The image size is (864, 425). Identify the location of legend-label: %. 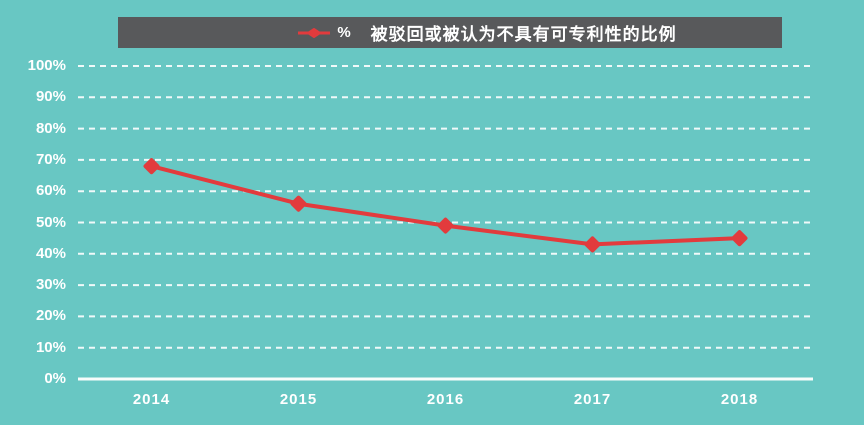
(344, 32).